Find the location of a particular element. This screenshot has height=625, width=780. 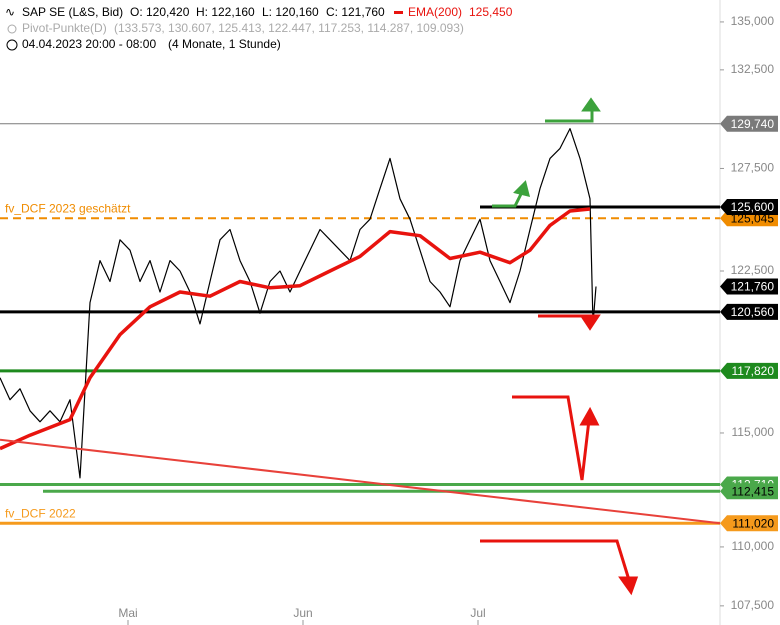

low: L: 120,160 is located at coordinates (290, 12).